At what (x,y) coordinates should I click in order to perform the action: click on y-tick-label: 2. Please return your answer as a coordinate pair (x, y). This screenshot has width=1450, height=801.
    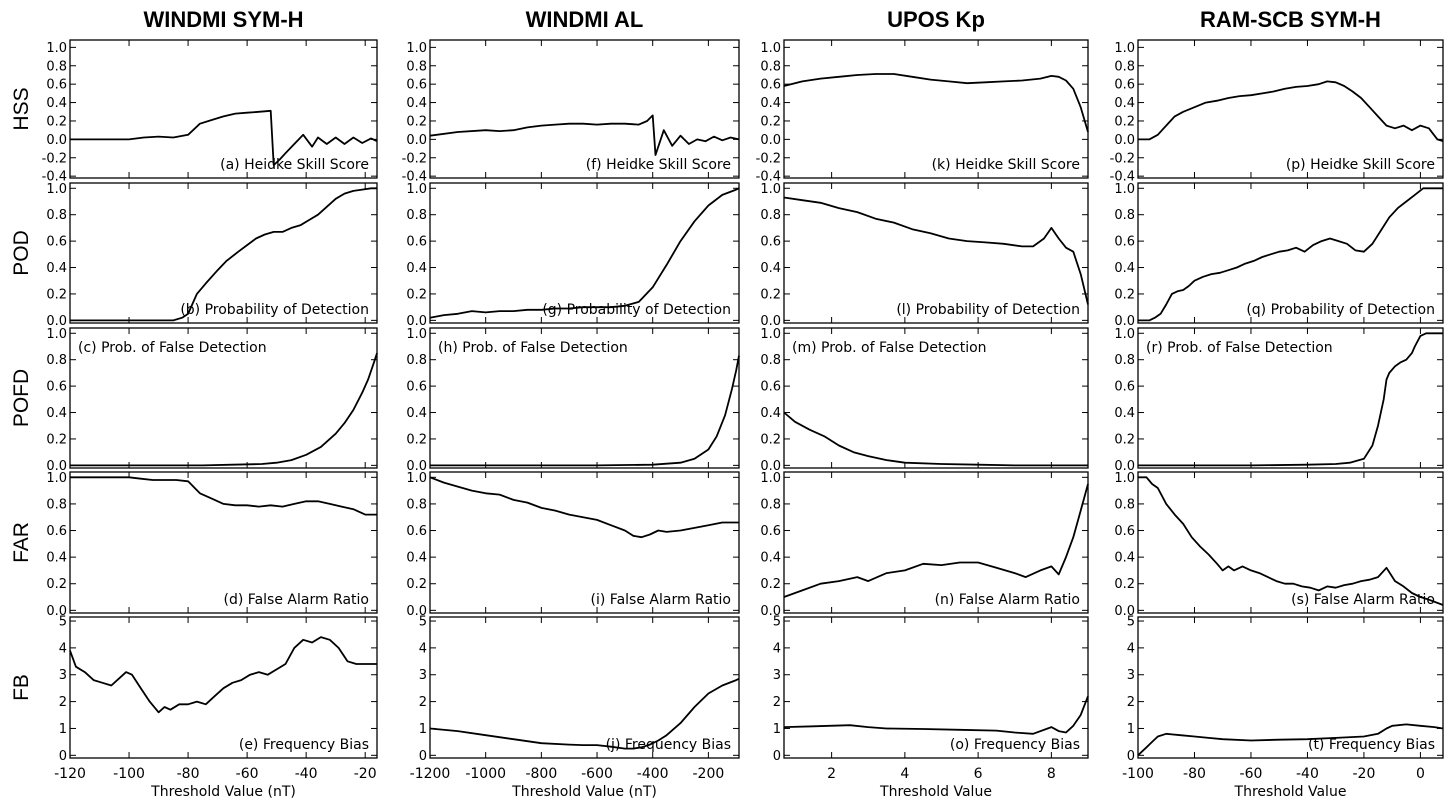
    Looking at the image, I should click on (1131, 702).